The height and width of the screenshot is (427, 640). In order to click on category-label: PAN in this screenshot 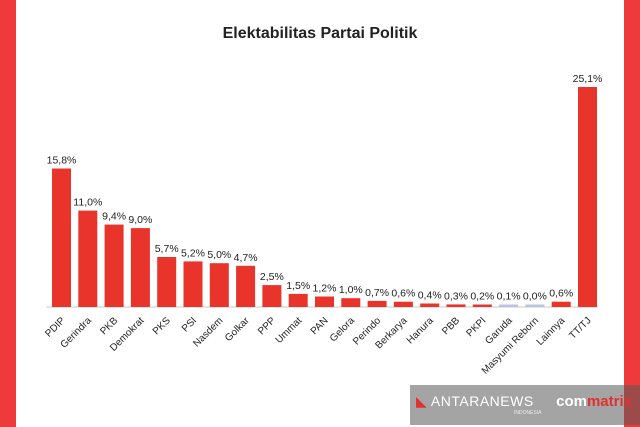, I will do `click(320, 326)`.